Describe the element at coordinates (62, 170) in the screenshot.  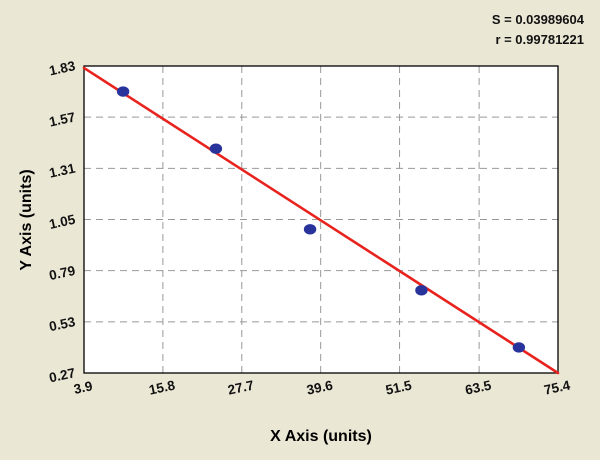
I see `y-tick-label: 1.31` at that location.